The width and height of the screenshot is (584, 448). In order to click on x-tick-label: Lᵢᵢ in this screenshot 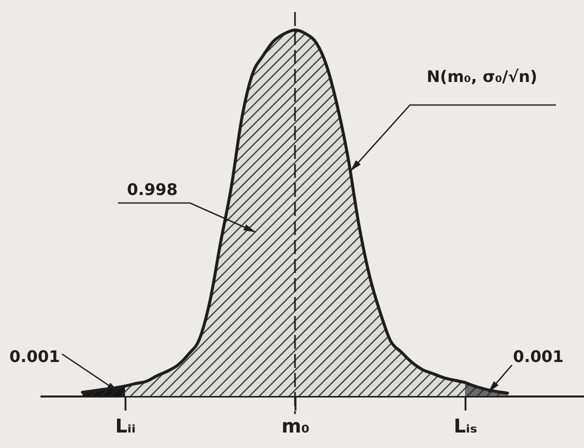, I will do `click(125, 427)`.